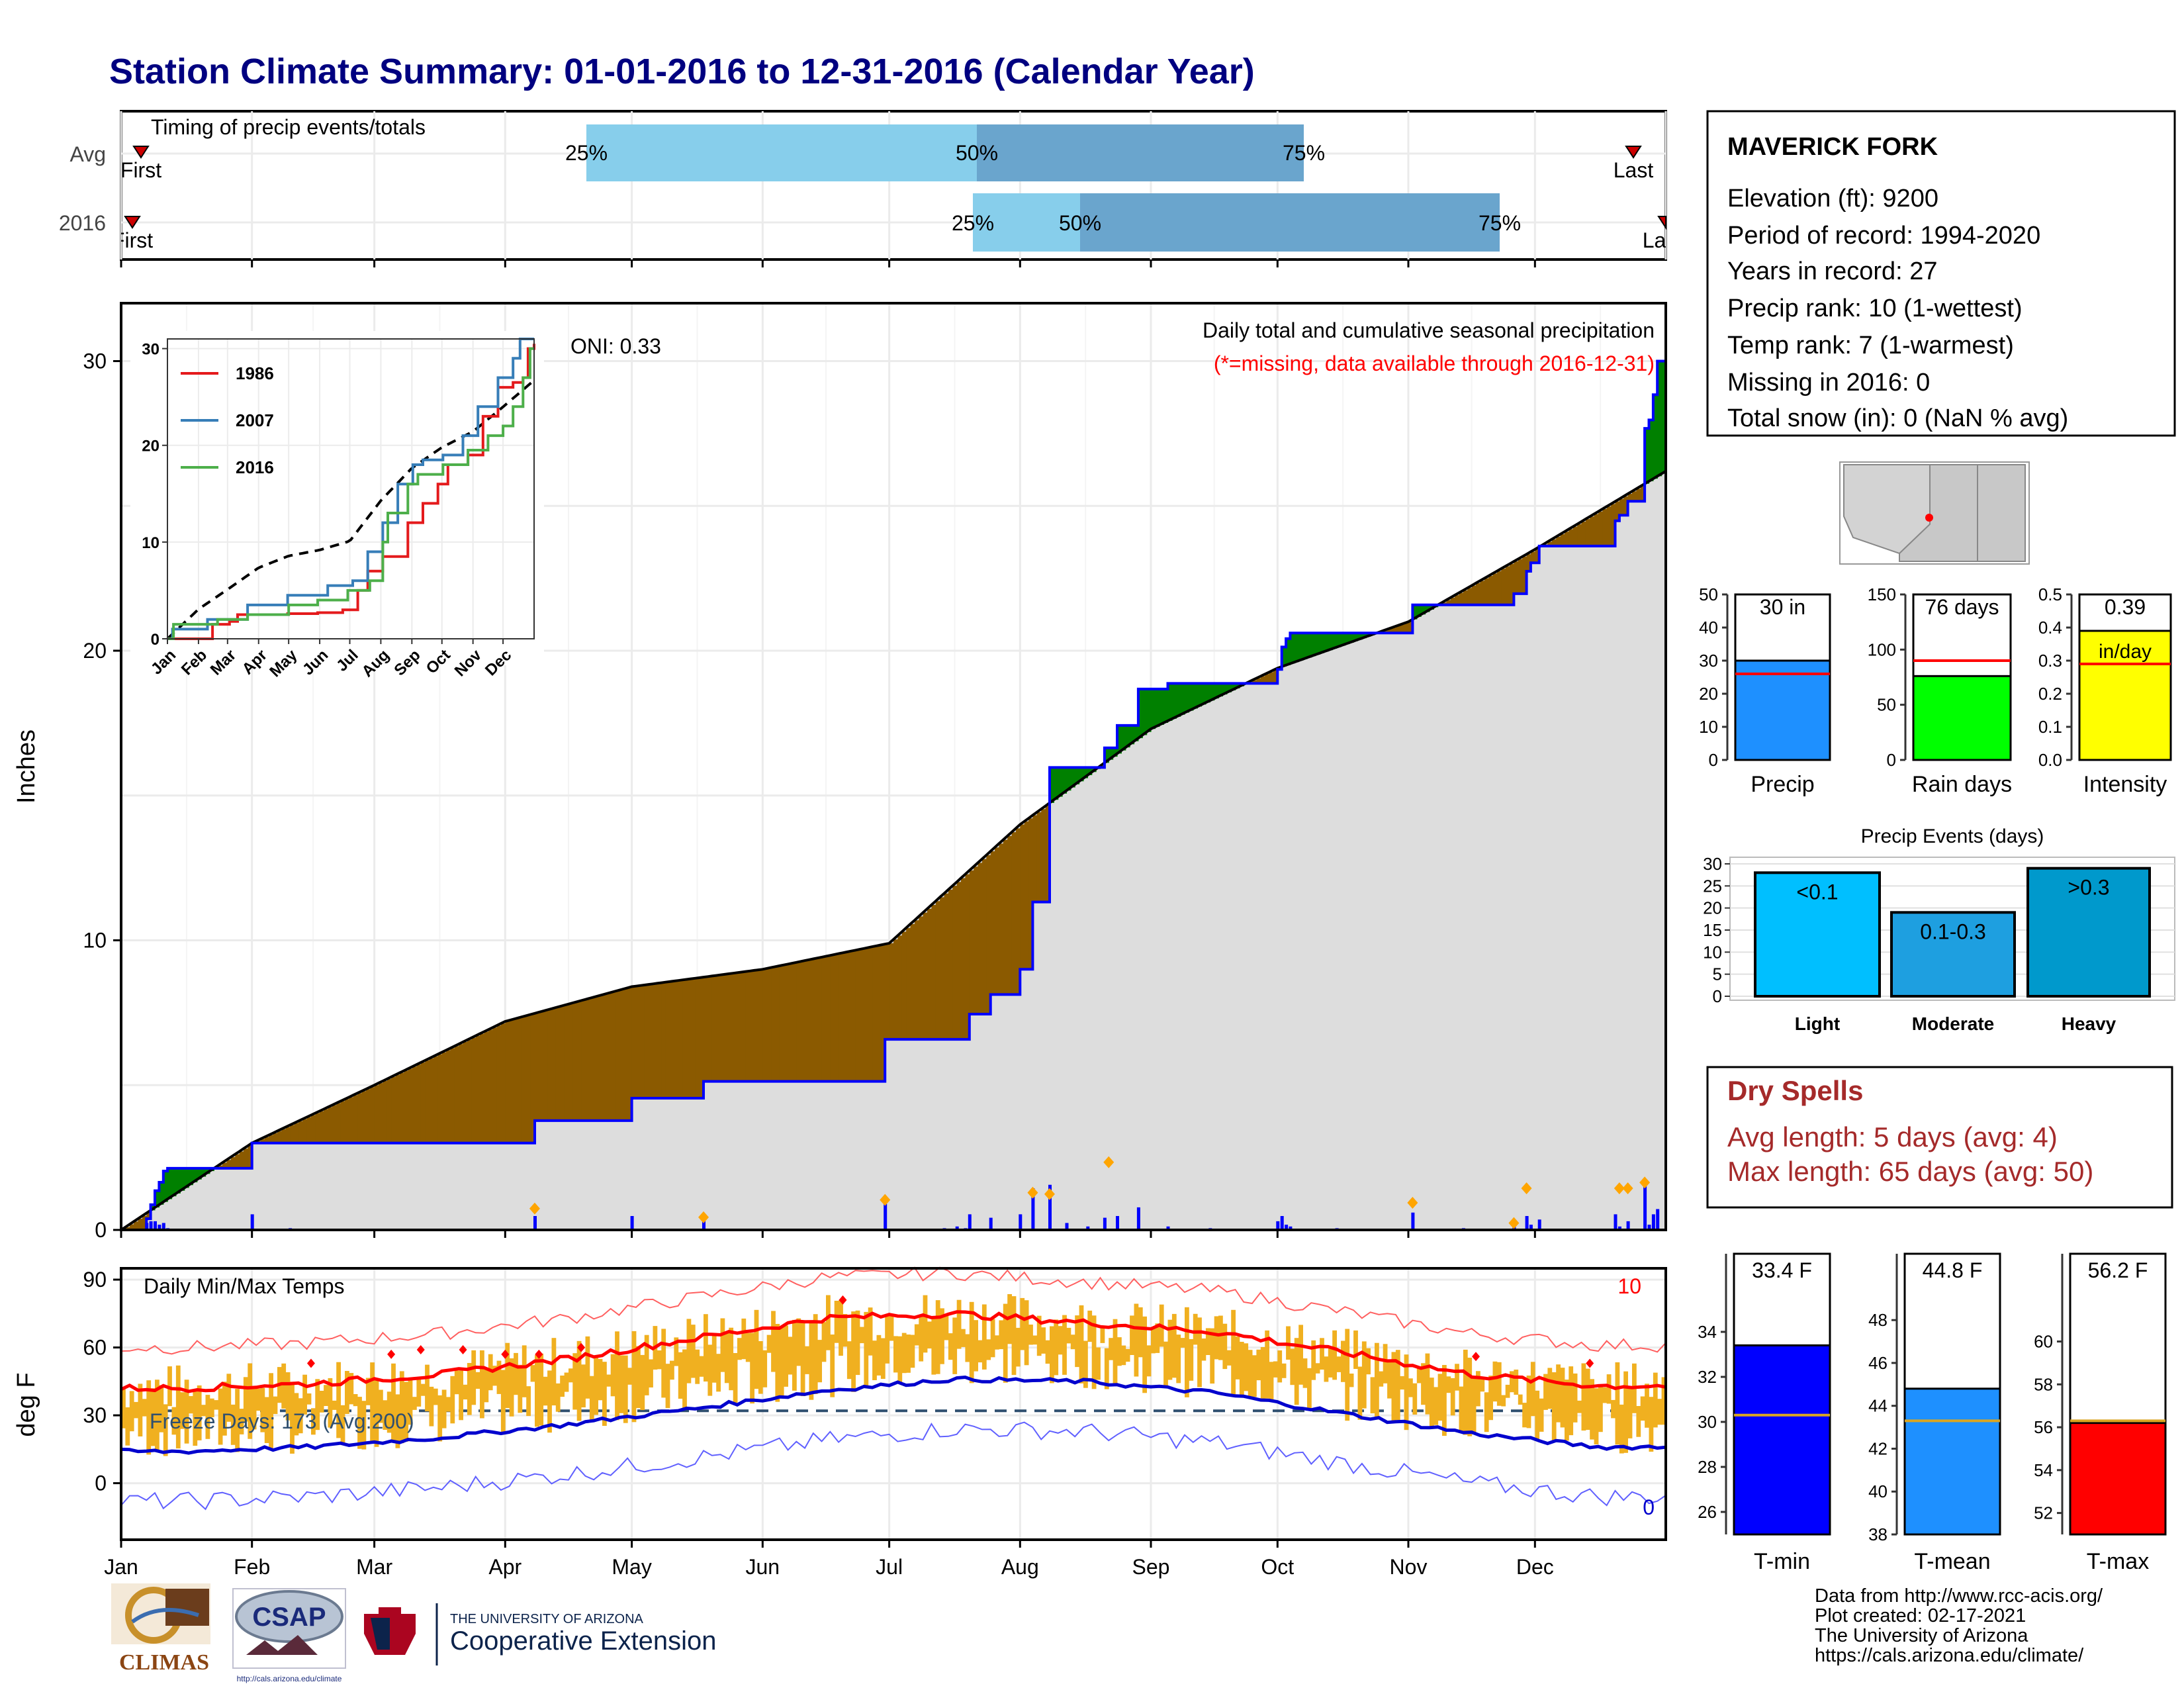 This screenshot has height=1688, width=2184. Describe the element at coordinates (1709, 694) in the screenshot. I see `mini-tick-label: 20` at that location.